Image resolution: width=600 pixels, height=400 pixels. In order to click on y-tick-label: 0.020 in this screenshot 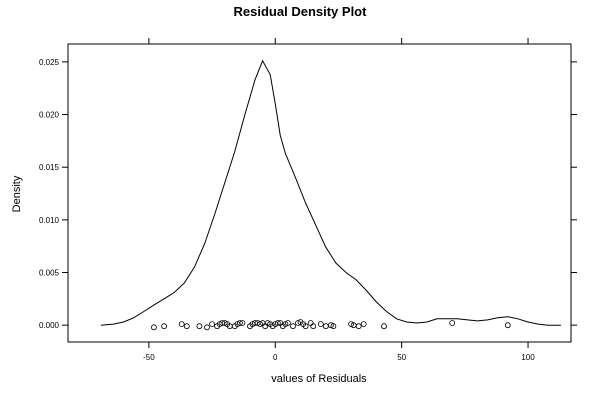, I will do `click(49, 115)`.